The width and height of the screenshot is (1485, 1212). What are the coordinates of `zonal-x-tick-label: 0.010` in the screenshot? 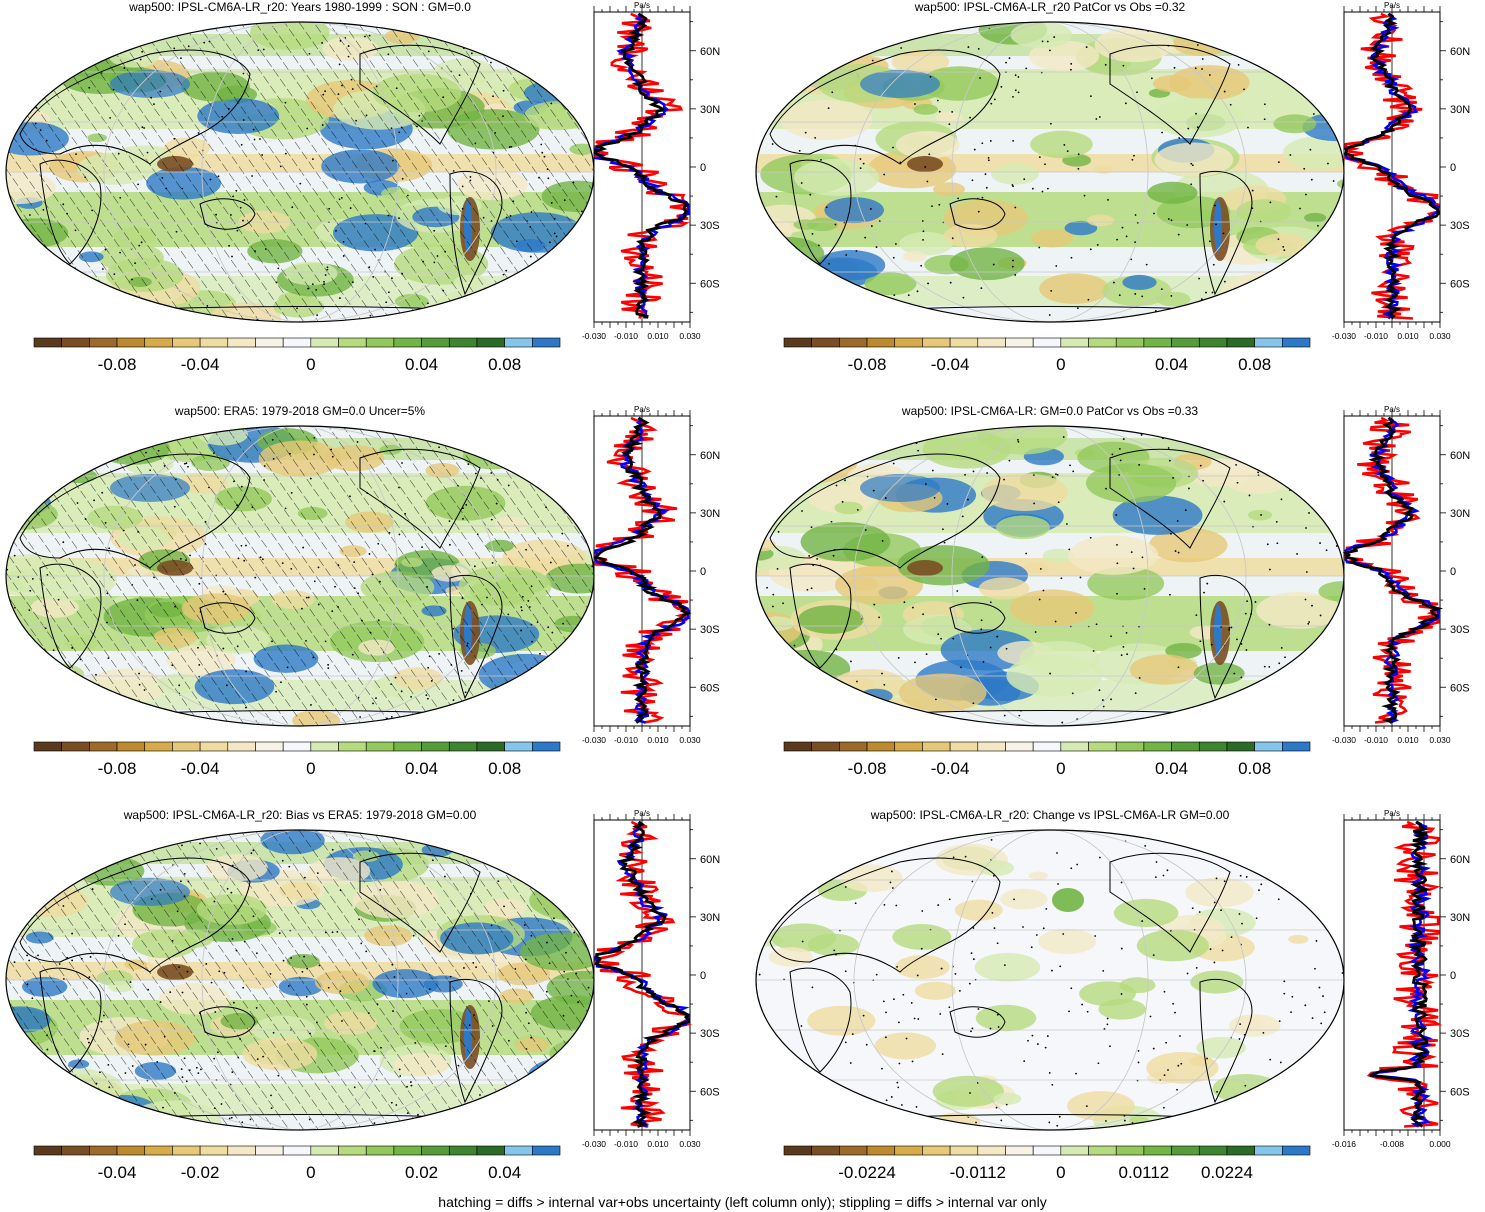 It's located at (658, 1144).